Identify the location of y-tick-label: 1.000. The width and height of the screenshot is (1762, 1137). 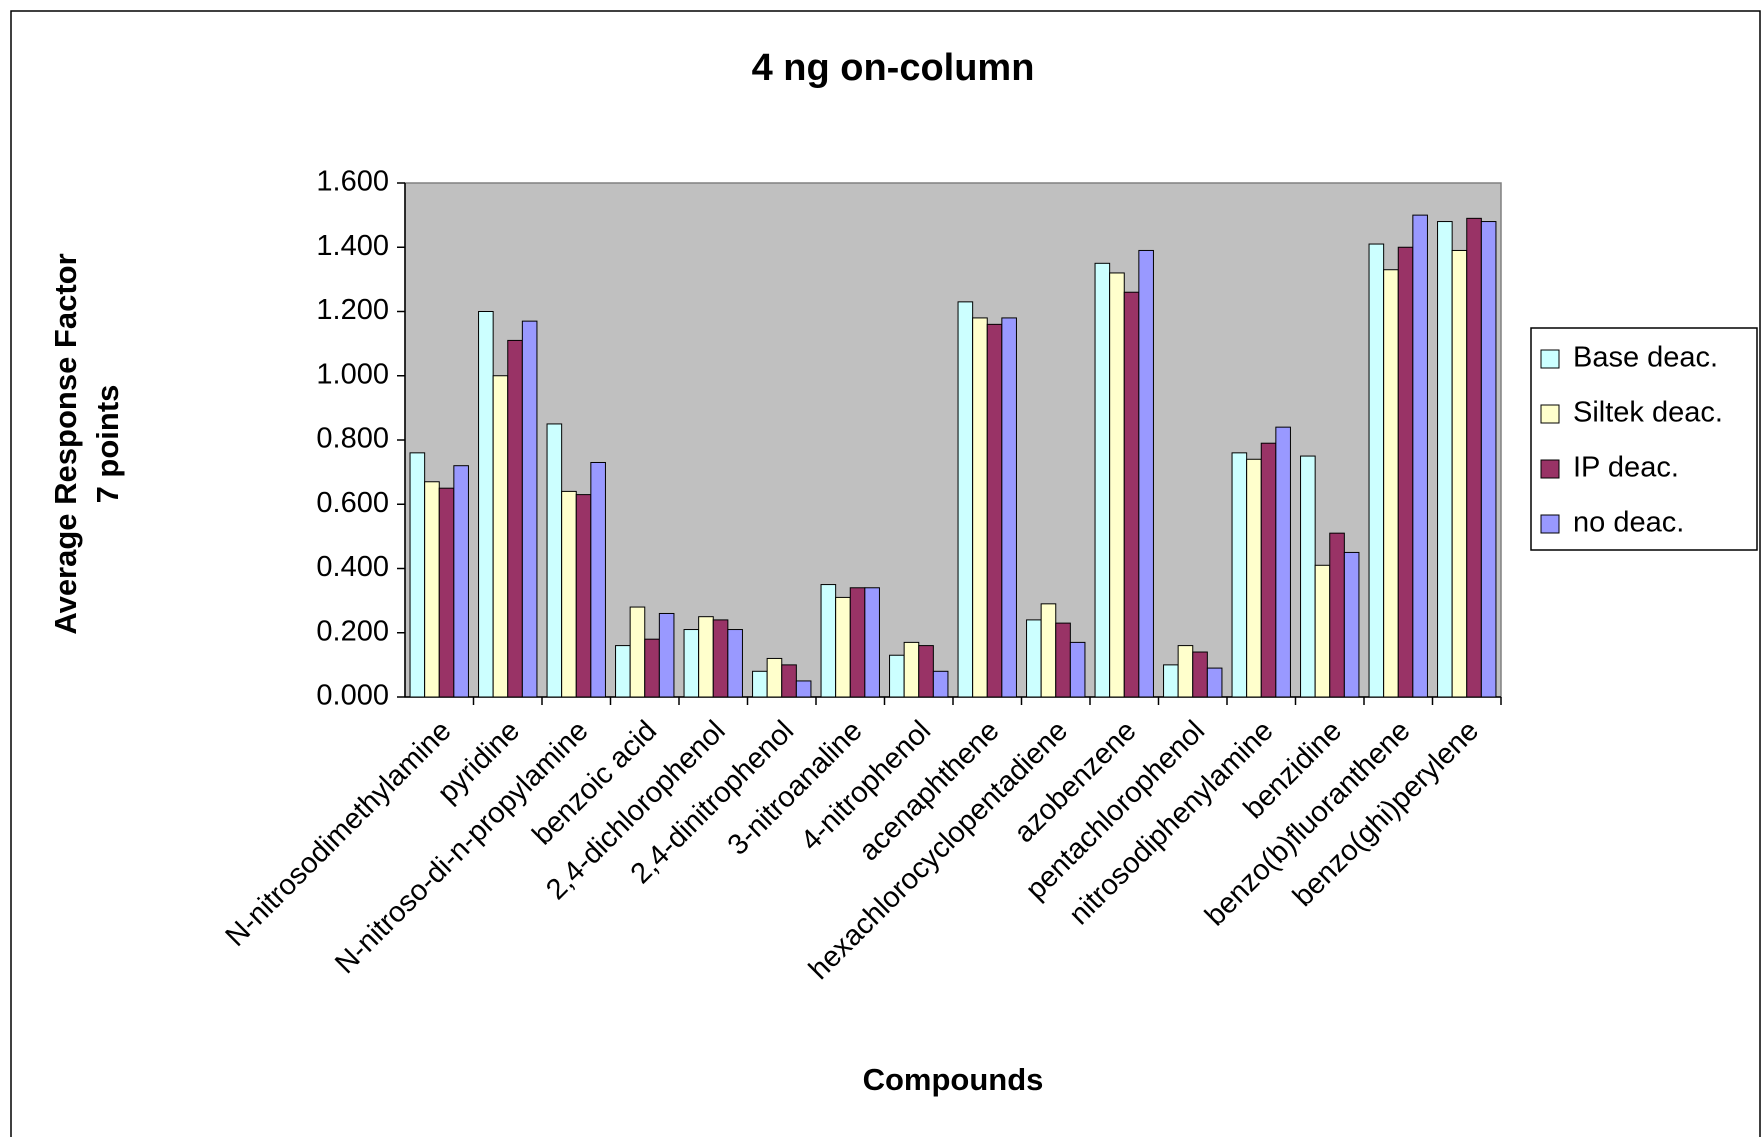
(352, 374).